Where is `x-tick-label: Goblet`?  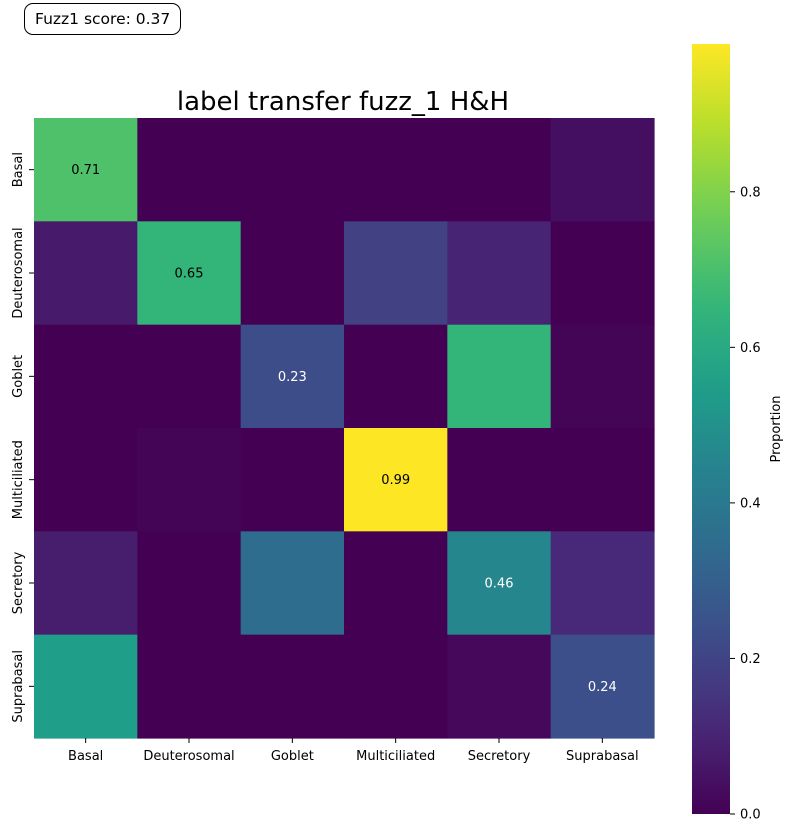
x-tick-label: Goblet is located at coordinates (292, 756).